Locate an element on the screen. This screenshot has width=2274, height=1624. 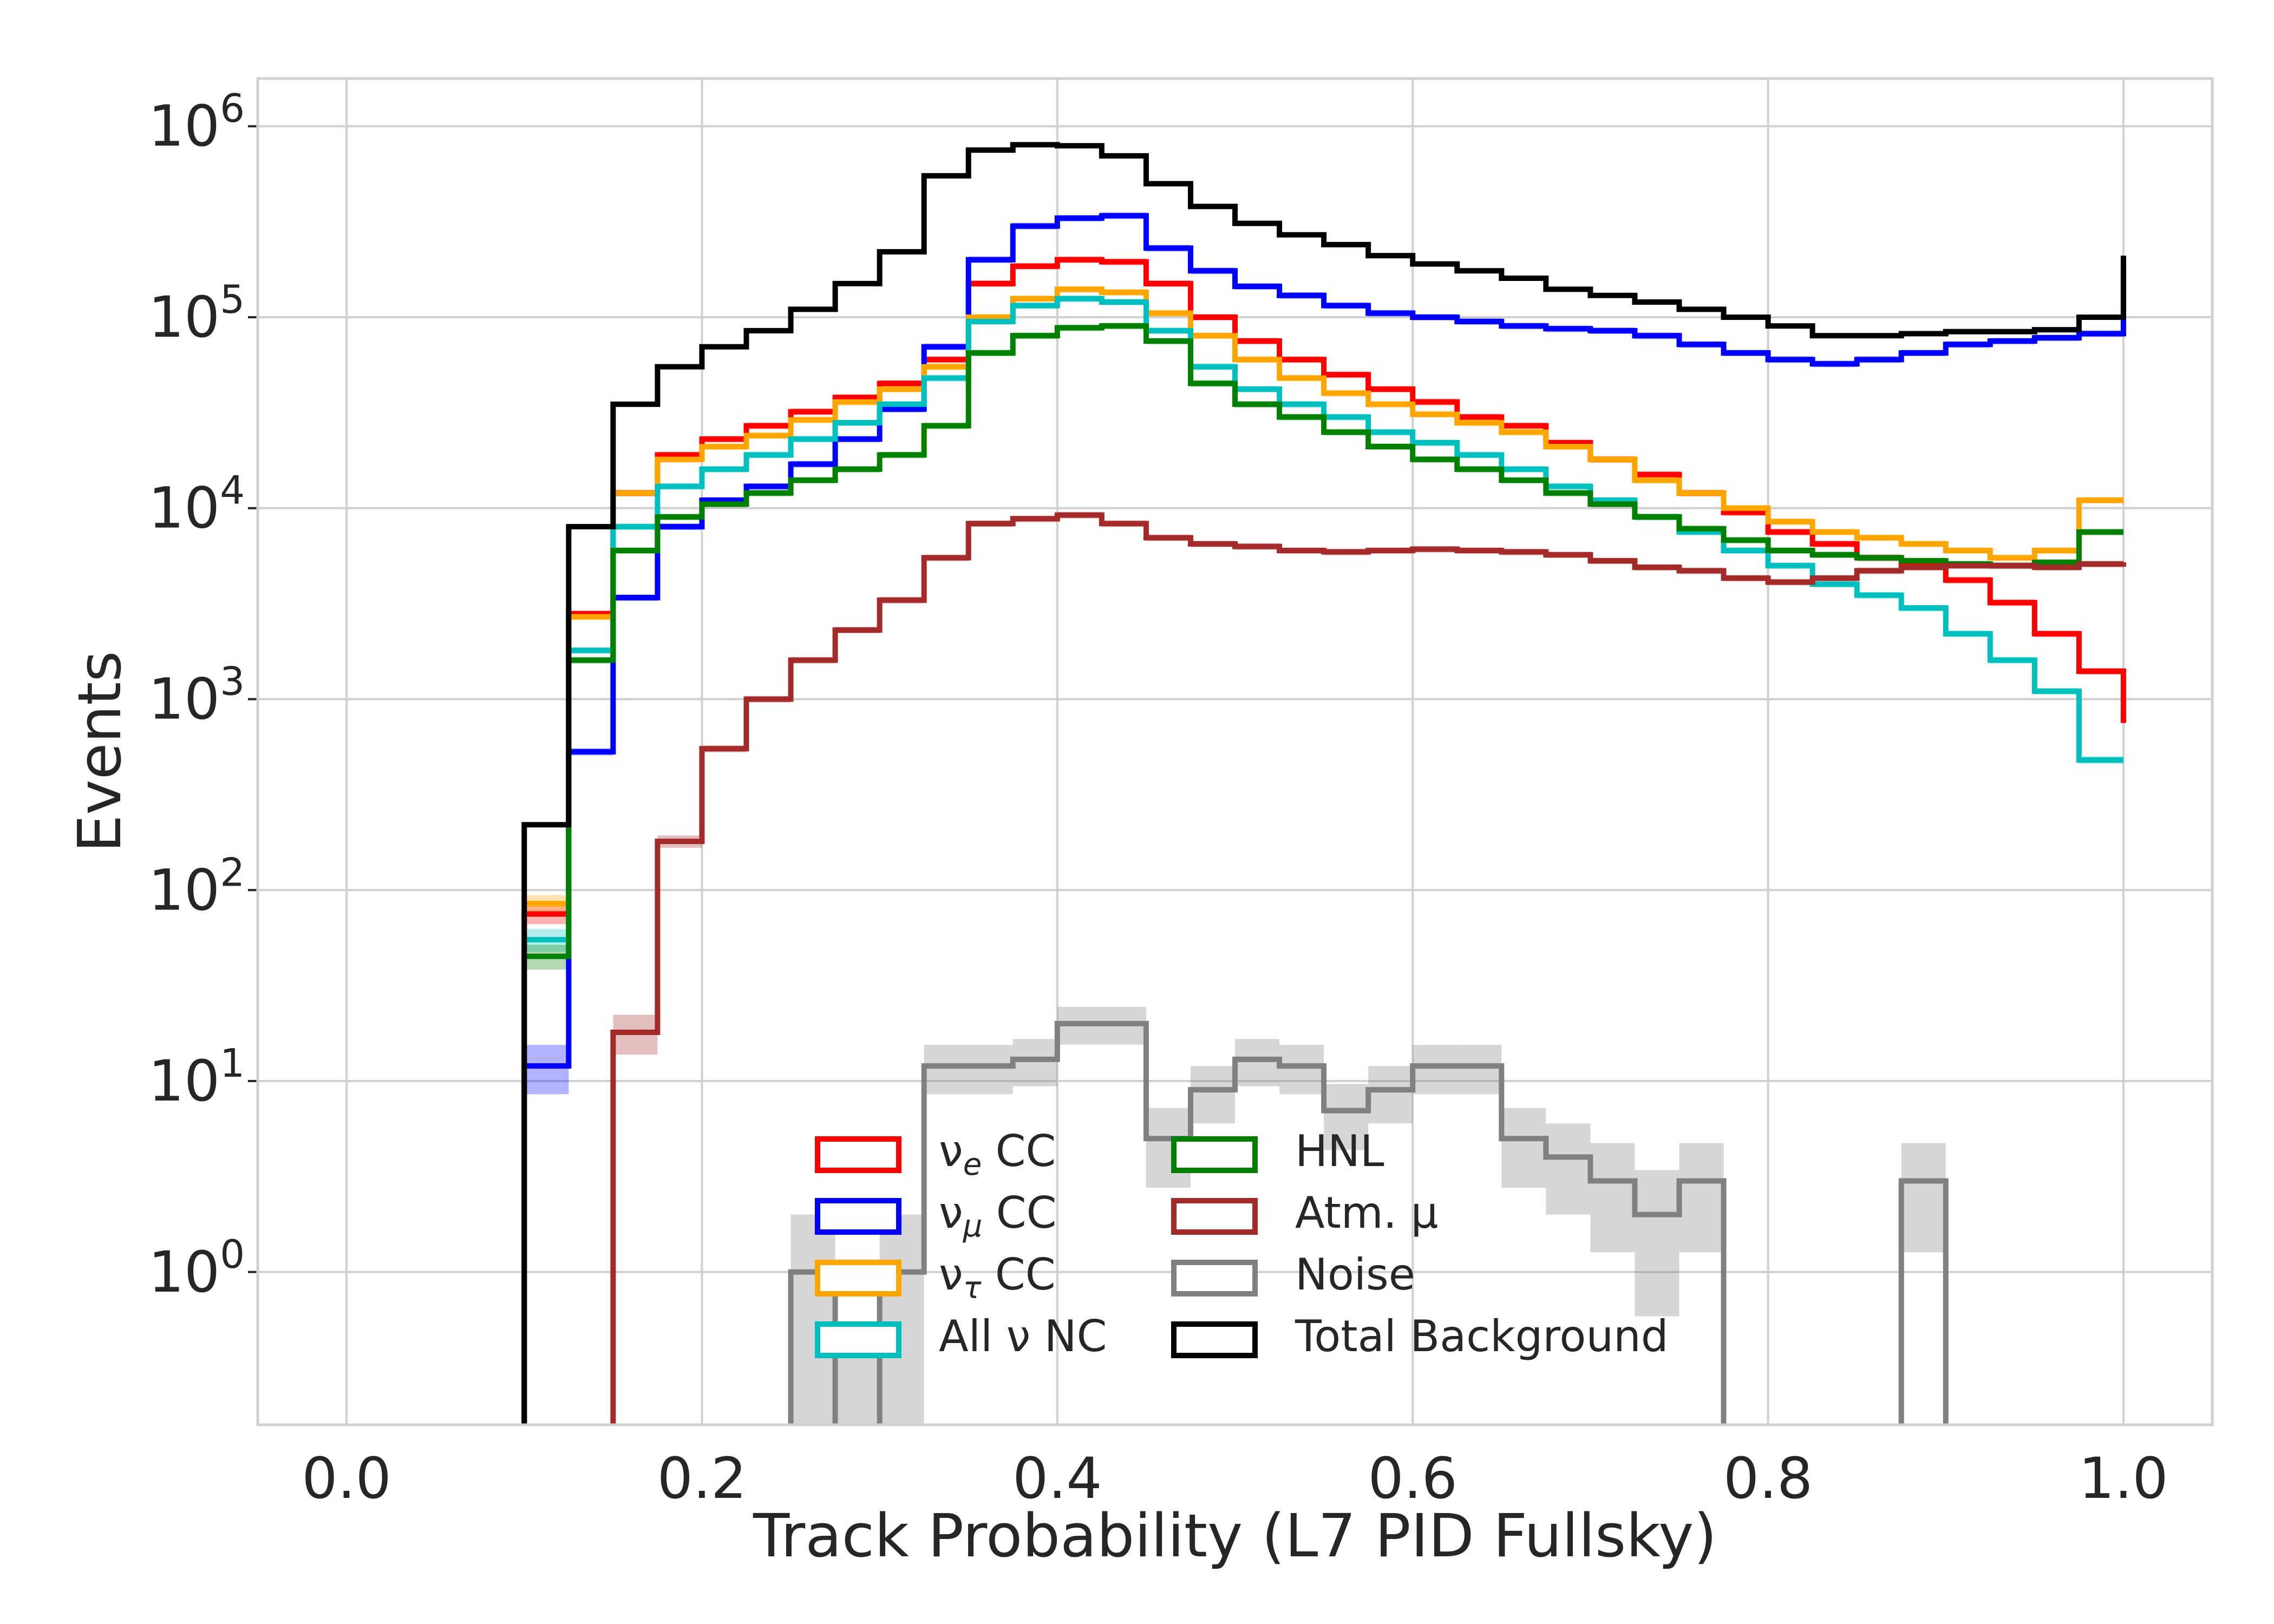
y-axis-label: Events is located at coordinates (99, 751).